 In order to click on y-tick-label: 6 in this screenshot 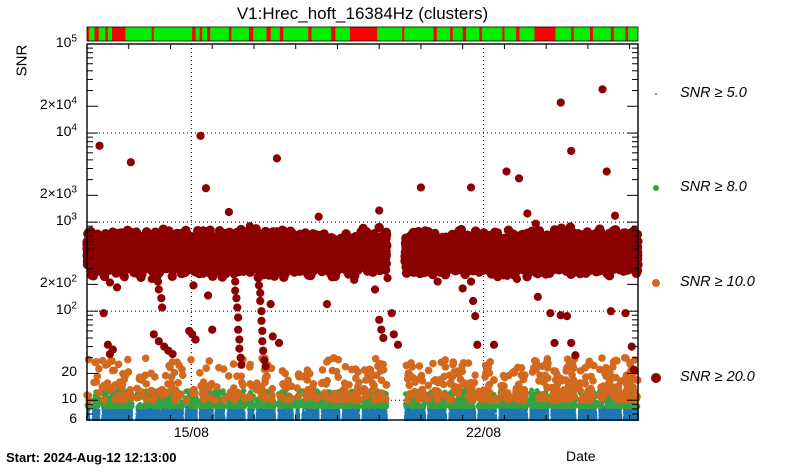, I will do `click(73, 418)`.